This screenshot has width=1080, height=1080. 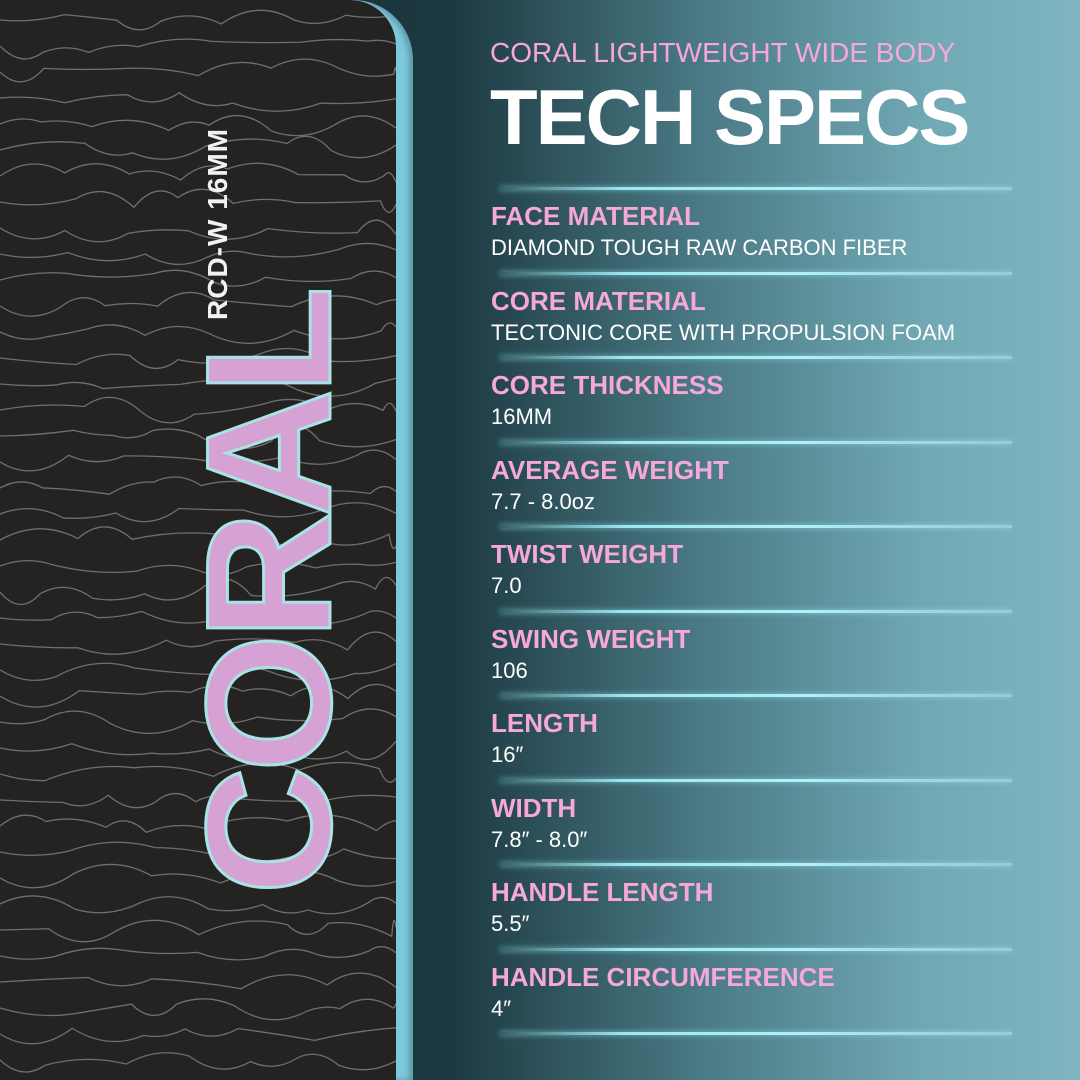 I want to click on spec-value: 4″, so click(x=501, y=1008).